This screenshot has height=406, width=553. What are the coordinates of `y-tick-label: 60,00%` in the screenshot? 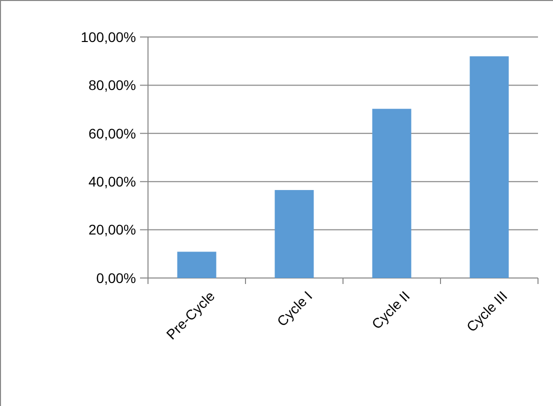 It's located at (112, 133).